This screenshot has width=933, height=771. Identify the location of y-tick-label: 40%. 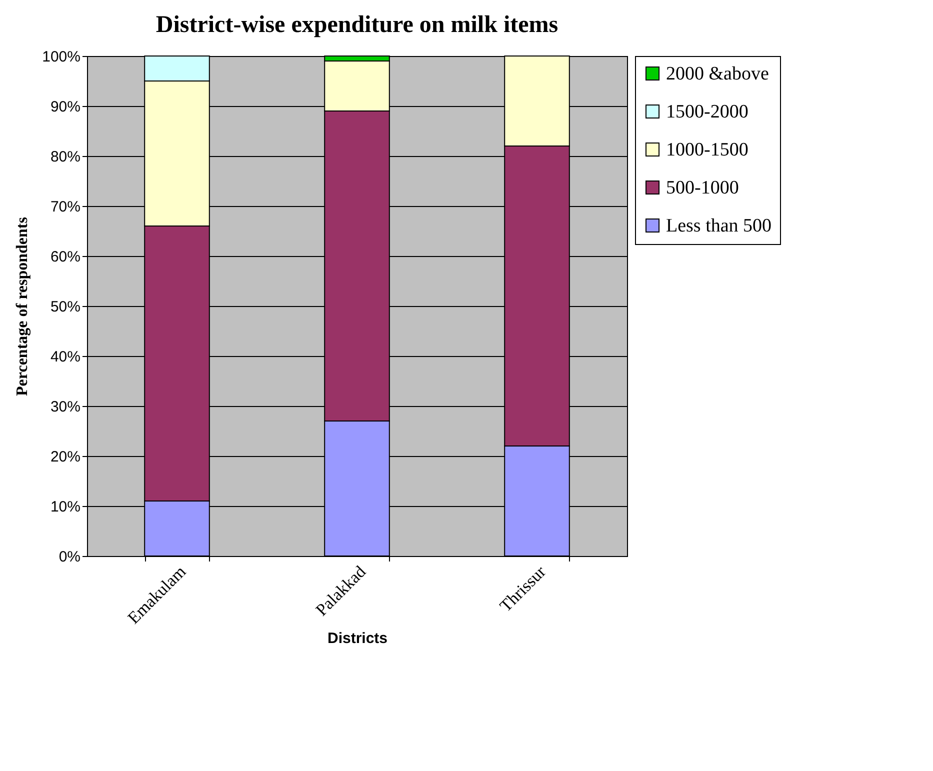
(65, 357).